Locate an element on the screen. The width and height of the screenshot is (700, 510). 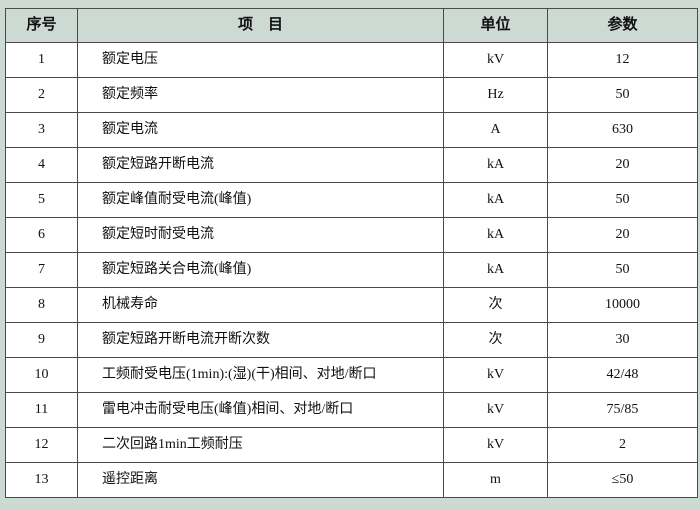
cell-item: 机械寿命 is located at coordinates (260, 305).